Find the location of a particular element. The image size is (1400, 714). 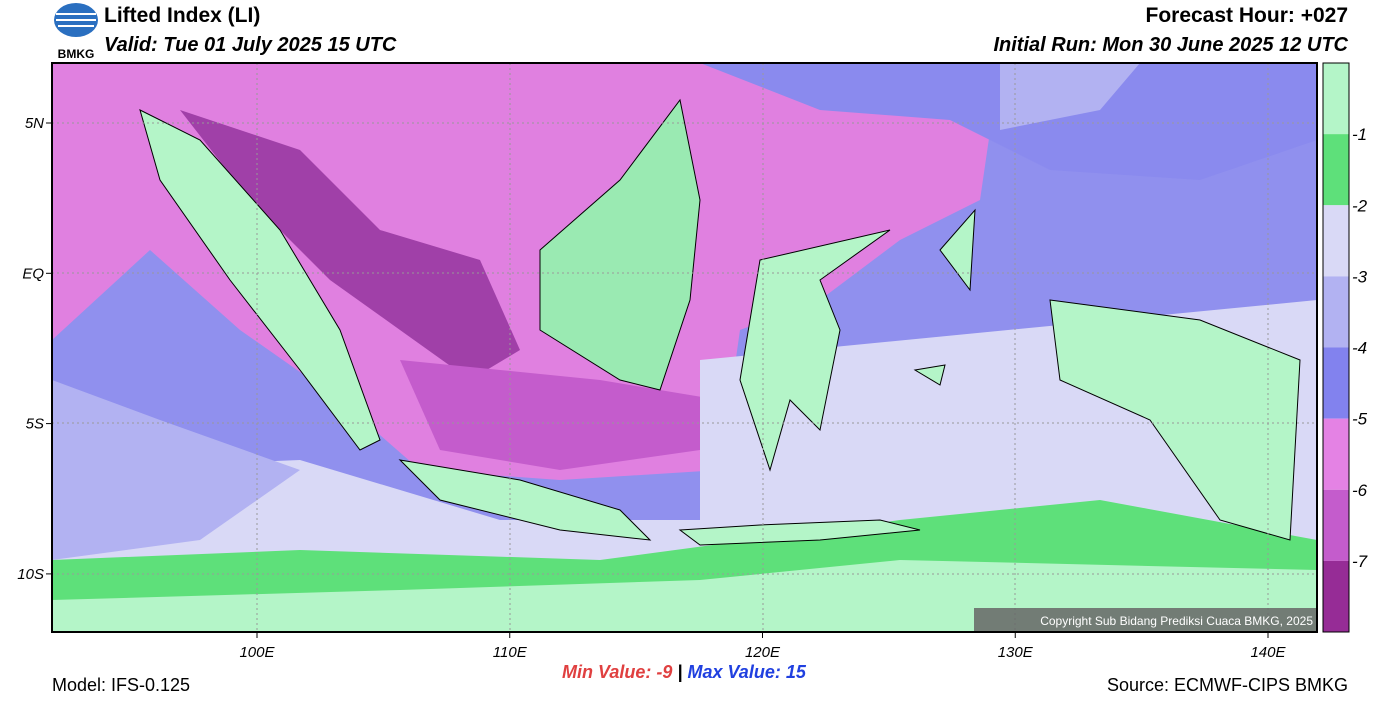

lon-label: 140E is located at coordinates (1268, 652).